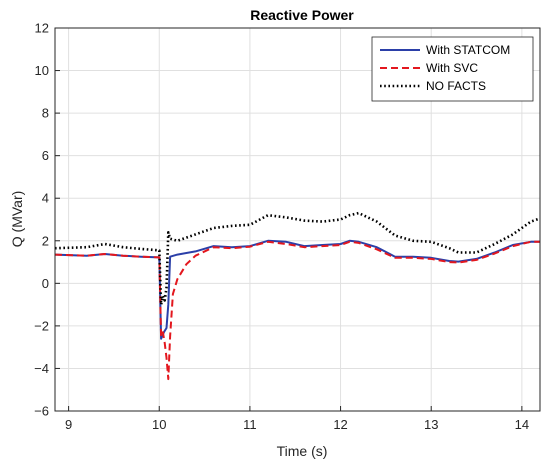 This screenshot has height=465, width=550. Describe the element at coordinates (41, 325) in the screenshot. I see `y-tick-label: −2` at that location.